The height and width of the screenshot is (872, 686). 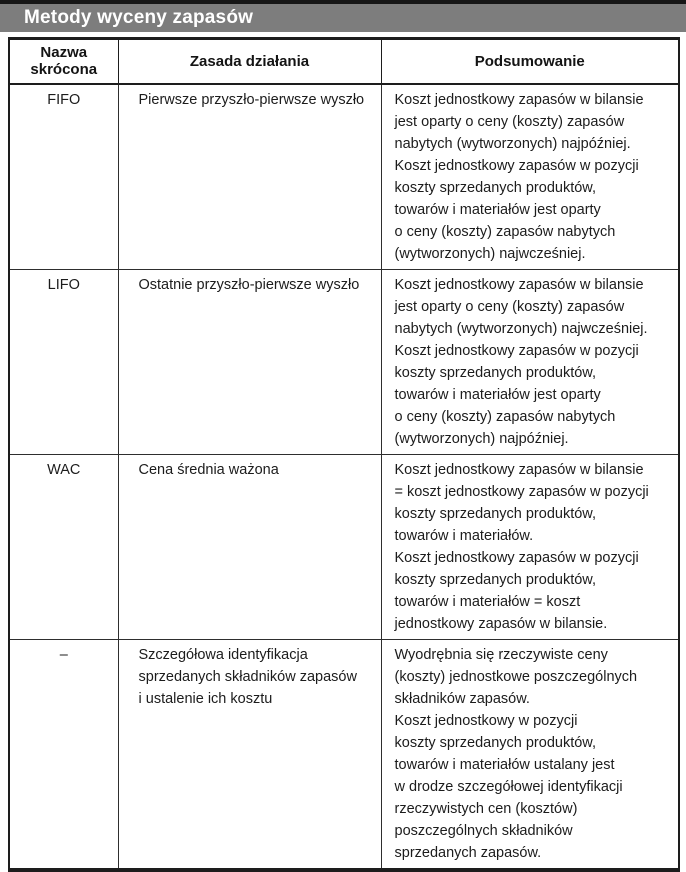 I want to click on method-short-name: LIFO, so click(x=63, y=362).